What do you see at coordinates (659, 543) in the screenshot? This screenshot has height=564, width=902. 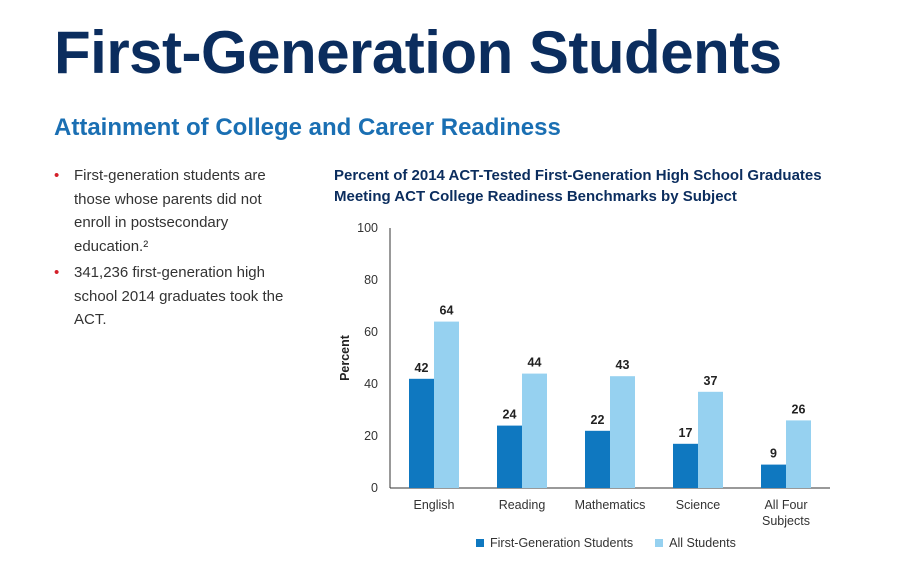 I see `legend-swatch-all-students` at bounding box center [659, 543].